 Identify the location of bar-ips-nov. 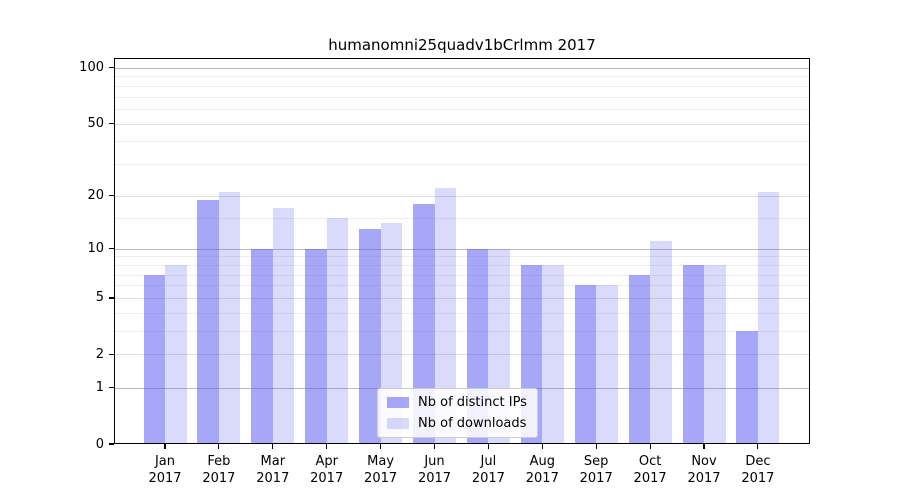
(693, 354).